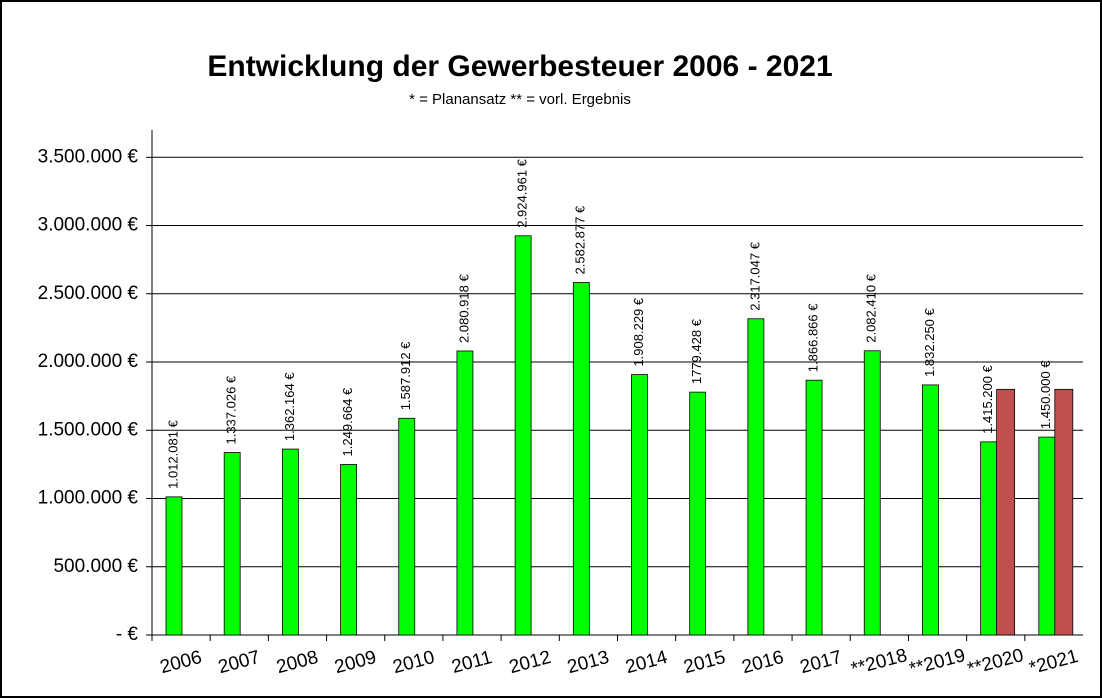 This screenshot has height=698, width=1102. What do you see at coordinates (88, 225) in the screenshot?
I see `y-tick-label: 3.000.000 €` at bounding box center [88, 225].